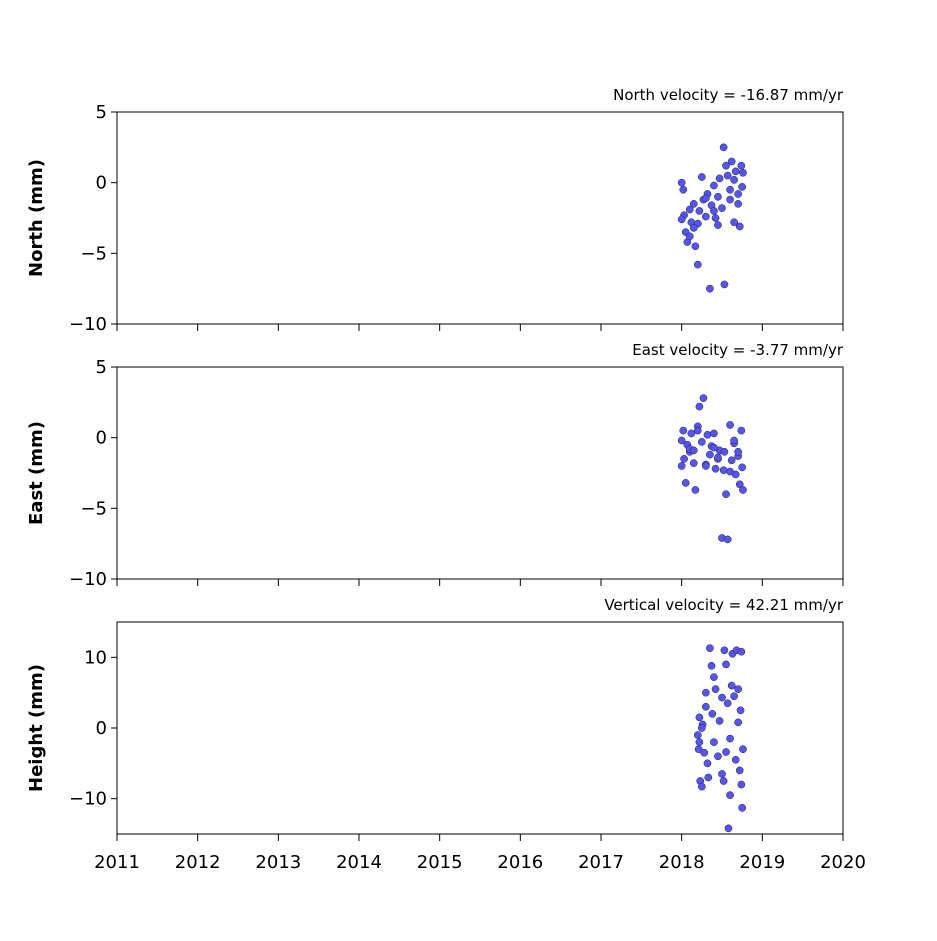 The image size is (937, 941). Describe the element at coordinates (762, 862) in the screenshot. I see `x-tick-label: 2019` at that location.